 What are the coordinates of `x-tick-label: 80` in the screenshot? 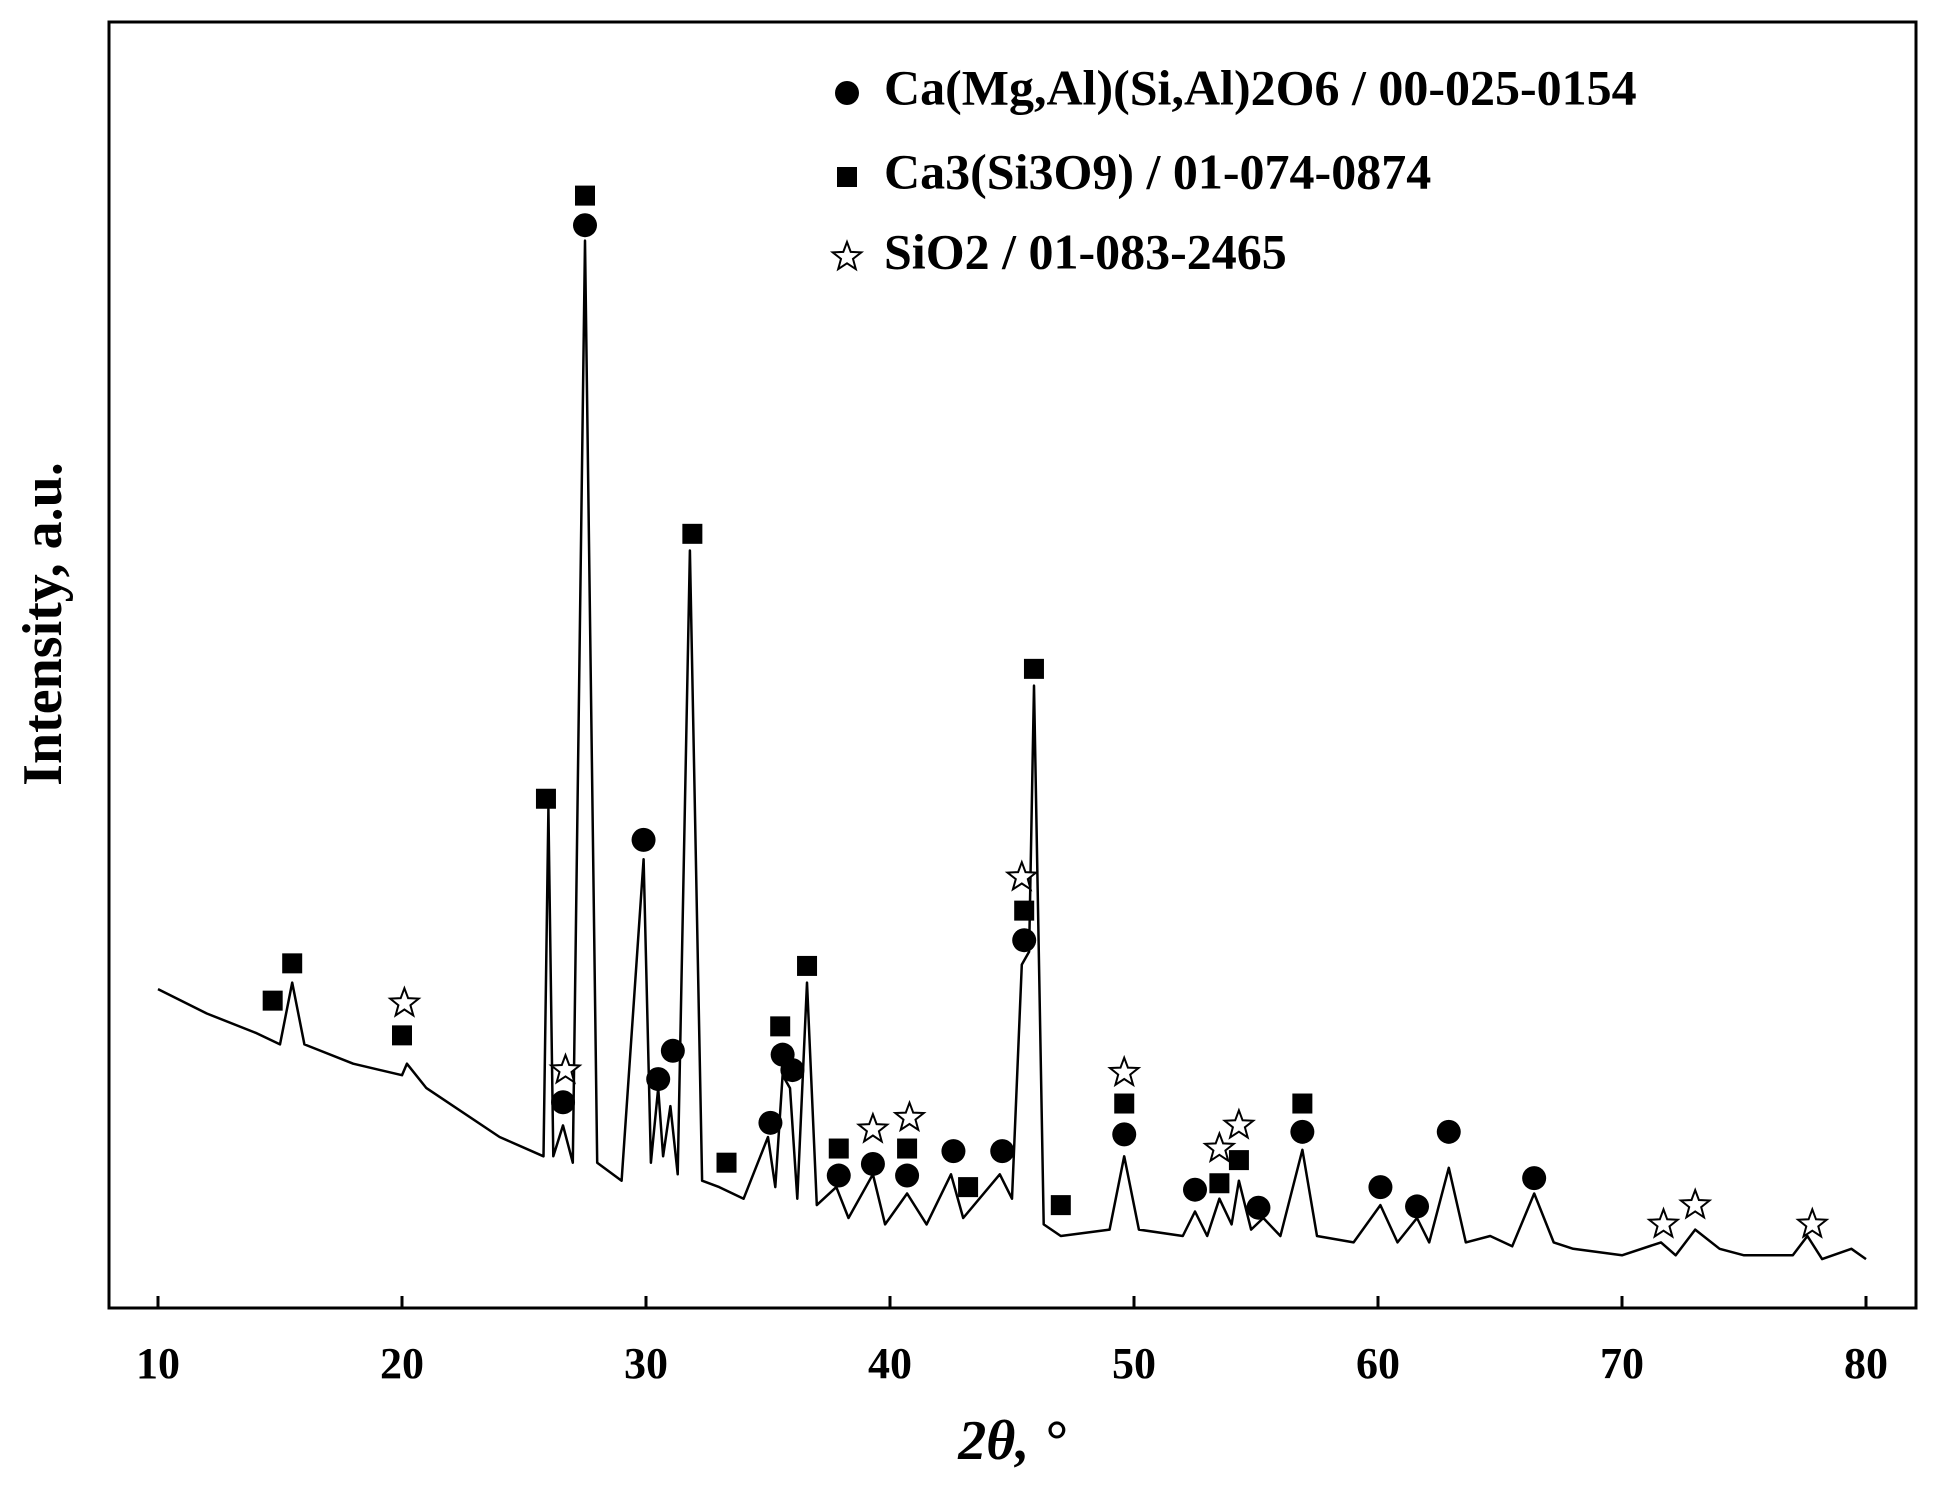 It's located at (1866, 1363).